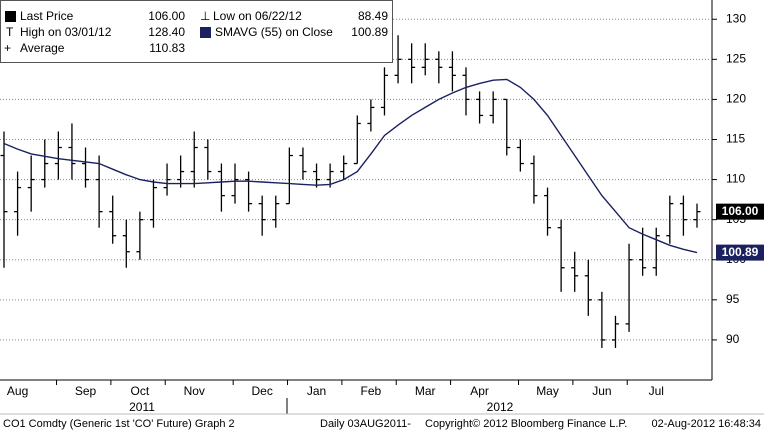 The image size is (764, 432). Describe the element at coordinates (140, 391) in the screenshot. I see `x-tick-label: Oct` at that location.